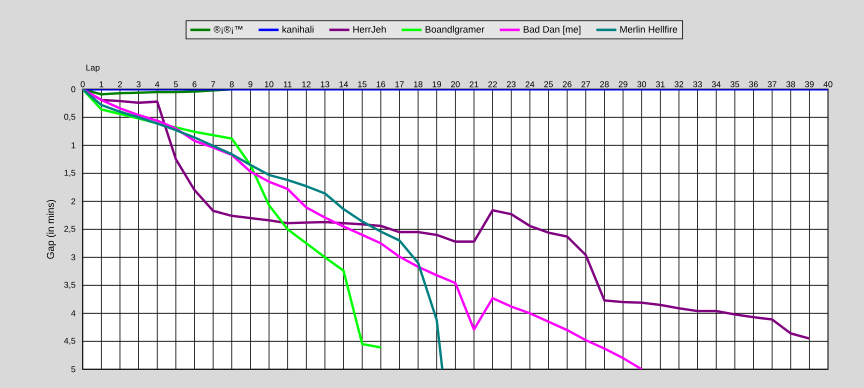 Image resolution: width=864 pixels, height=388 pixels. I want to click on x-tick-label: 19, so click(437, 84).